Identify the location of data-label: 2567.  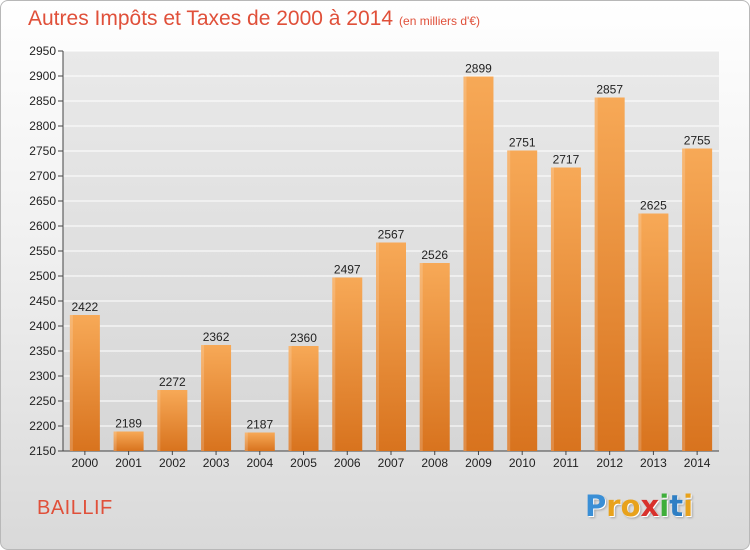
(391, 235).